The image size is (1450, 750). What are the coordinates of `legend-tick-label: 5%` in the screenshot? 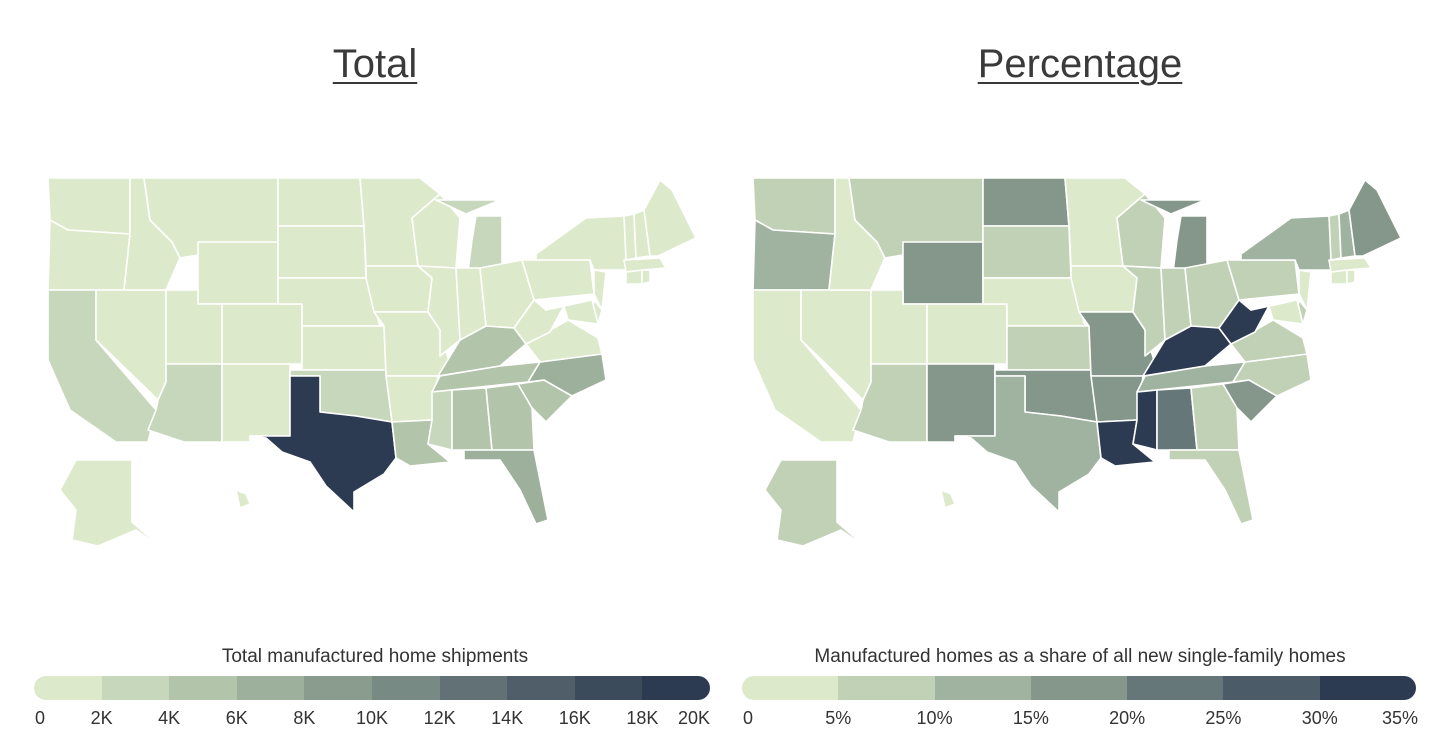 It's located at (838, 718).